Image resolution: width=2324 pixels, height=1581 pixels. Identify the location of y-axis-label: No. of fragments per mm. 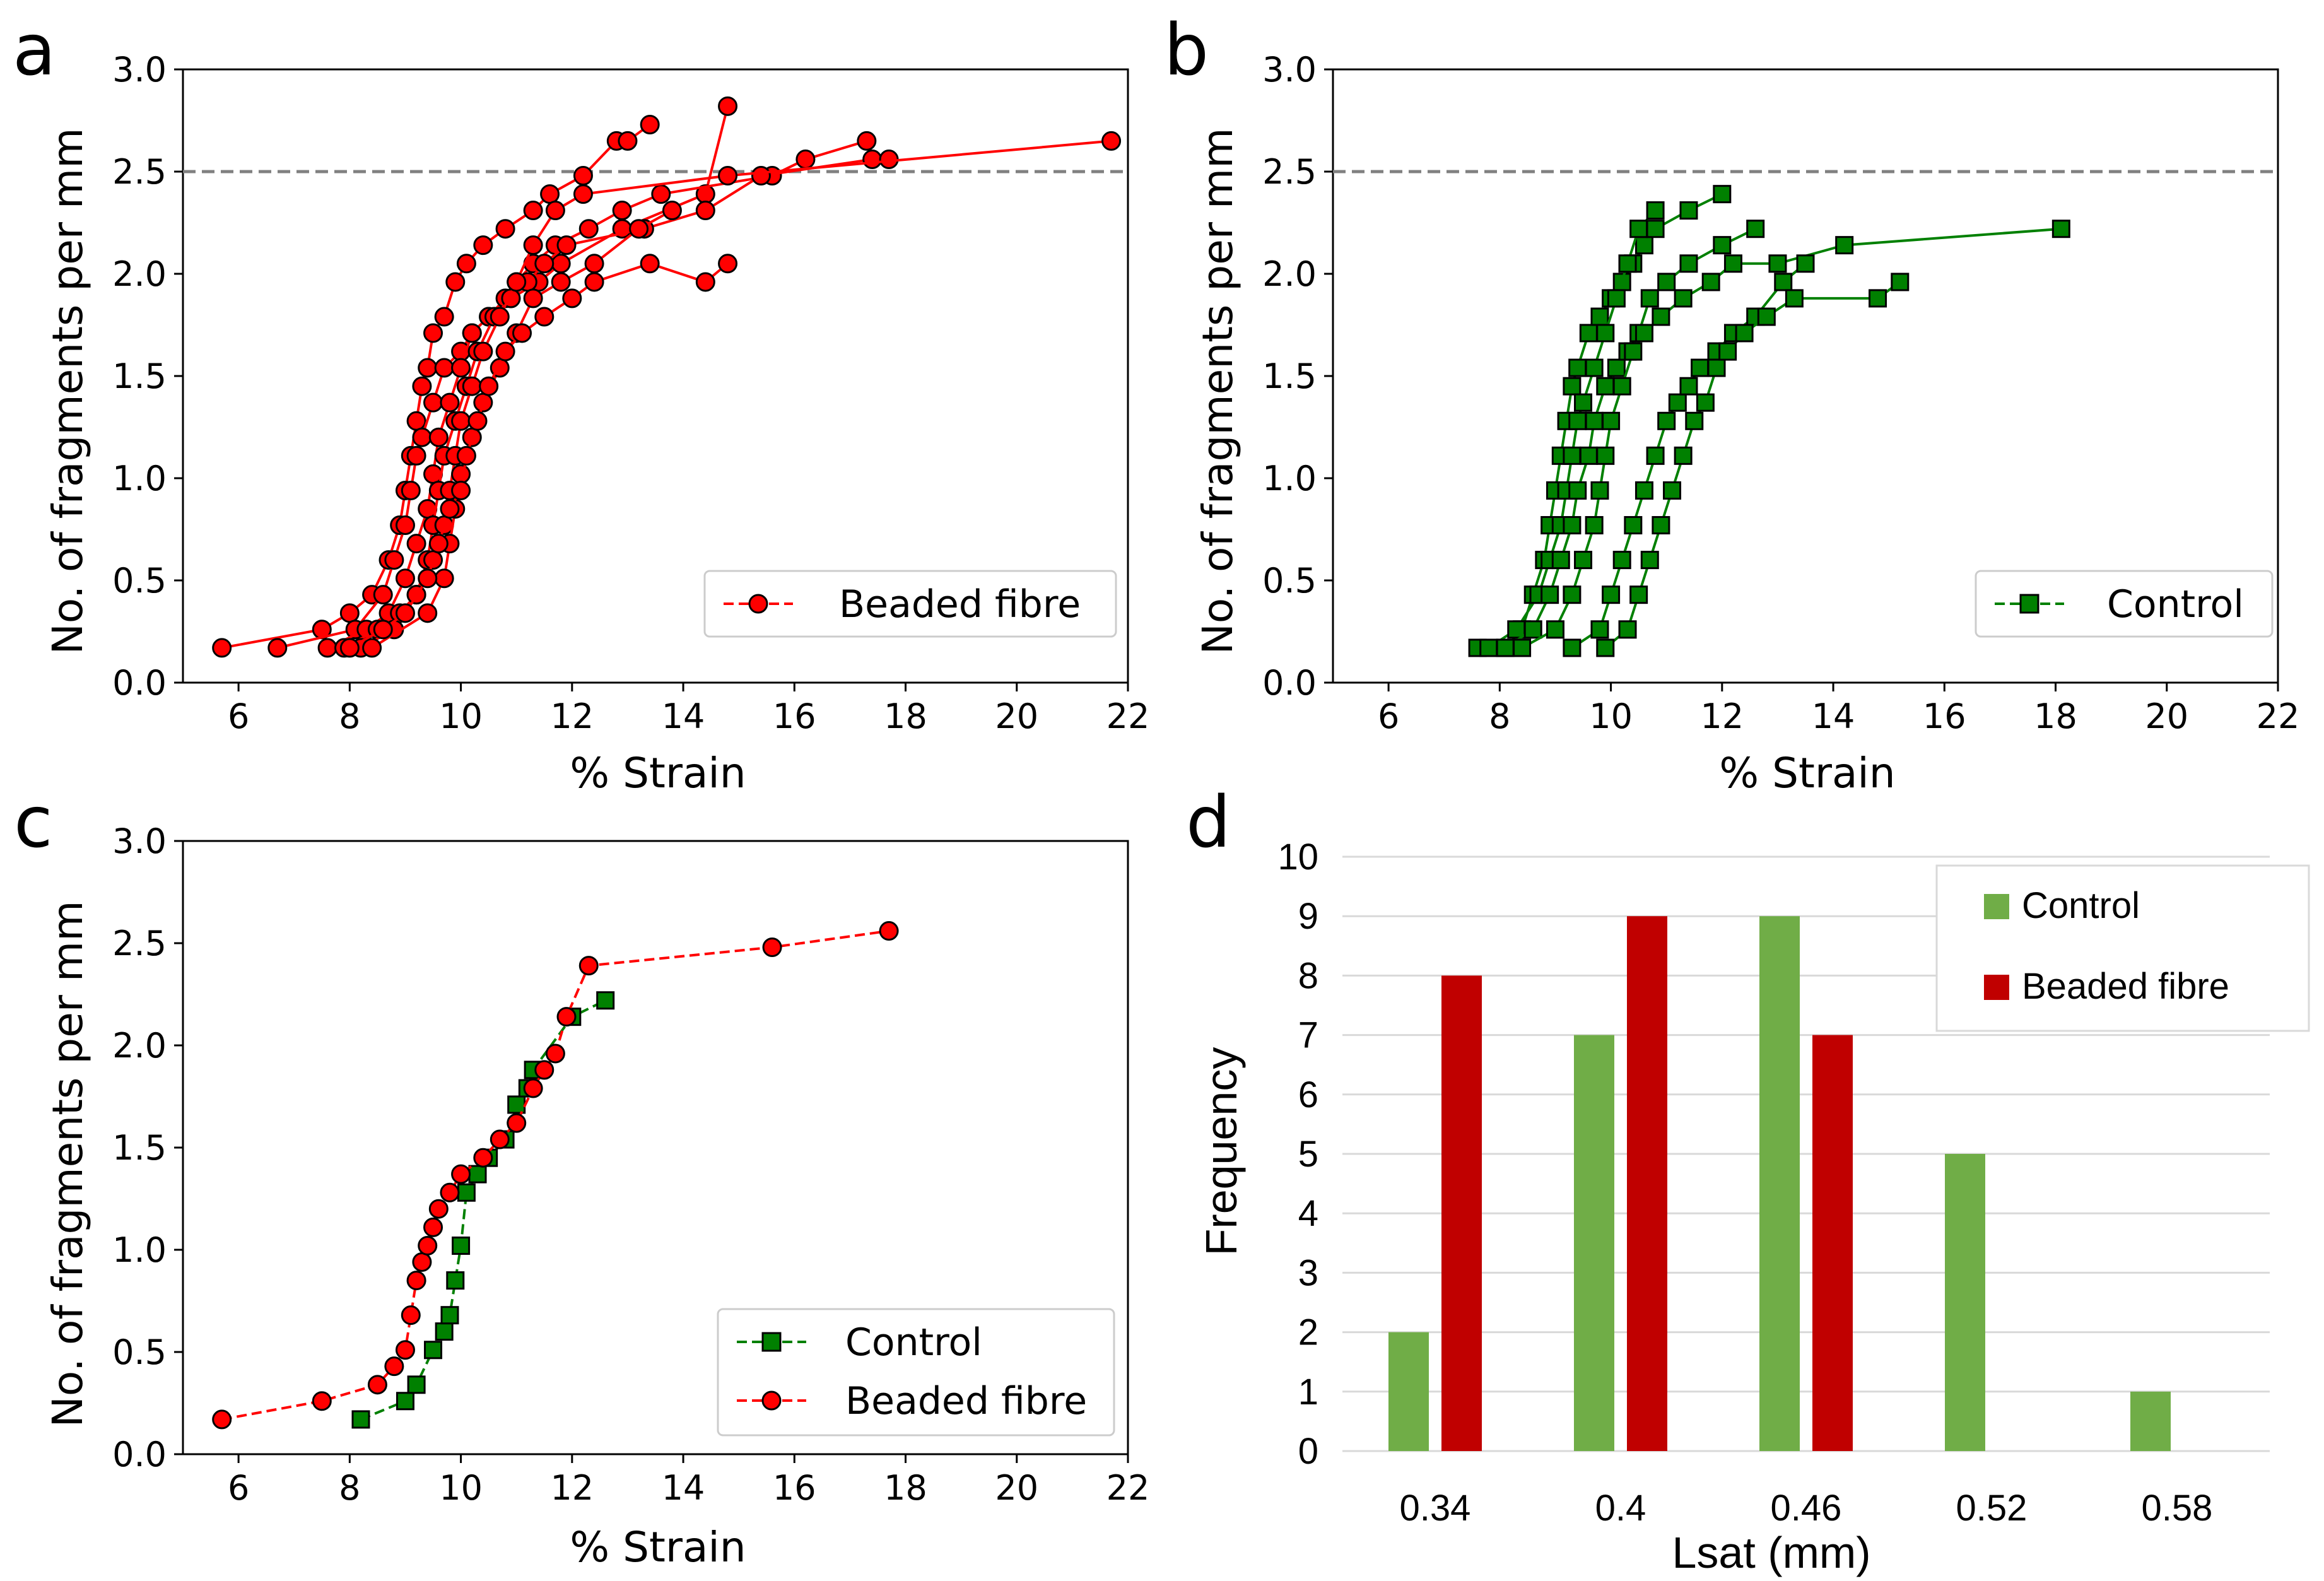
(1218, 390).